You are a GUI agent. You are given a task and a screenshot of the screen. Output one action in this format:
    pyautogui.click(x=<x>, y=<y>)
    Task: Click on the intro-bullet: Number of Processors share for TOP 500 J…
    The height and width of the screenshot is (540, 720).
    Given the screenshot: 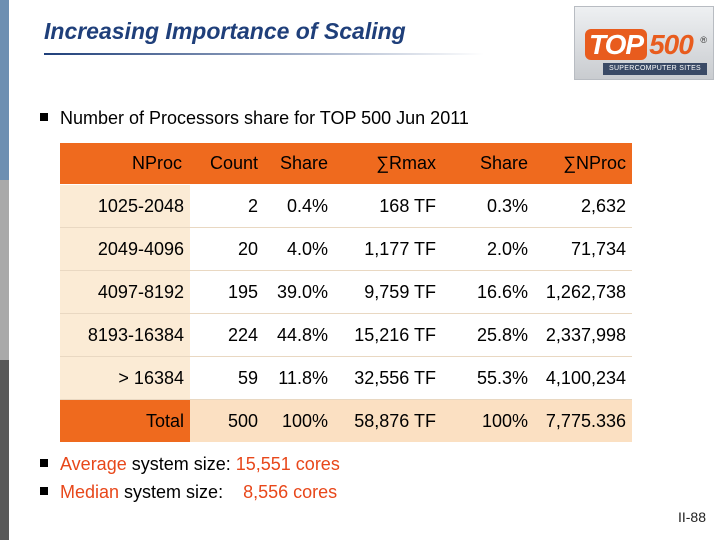 What is the action you would take?
    pyautogui.click(x=254, y=118)
    